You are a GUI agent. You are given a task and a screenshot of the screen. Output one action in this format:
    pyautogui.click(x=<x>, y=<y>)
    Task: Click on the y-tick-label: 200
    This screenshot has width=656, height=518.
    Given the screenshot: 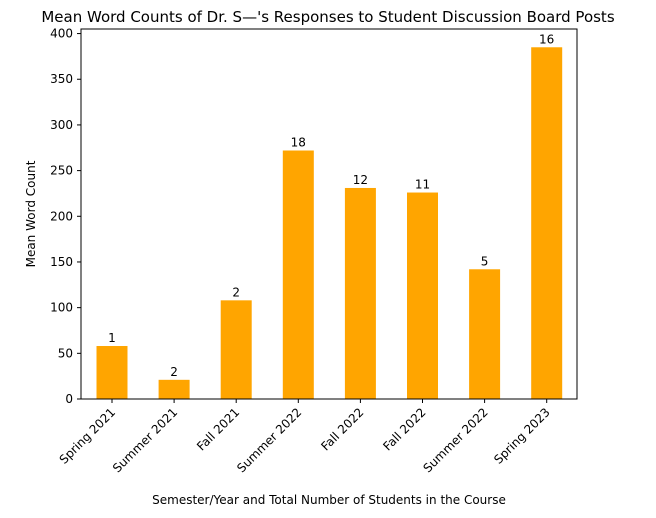 What is the action you would take?
    pyautogui.click(x=61, y=216)
    